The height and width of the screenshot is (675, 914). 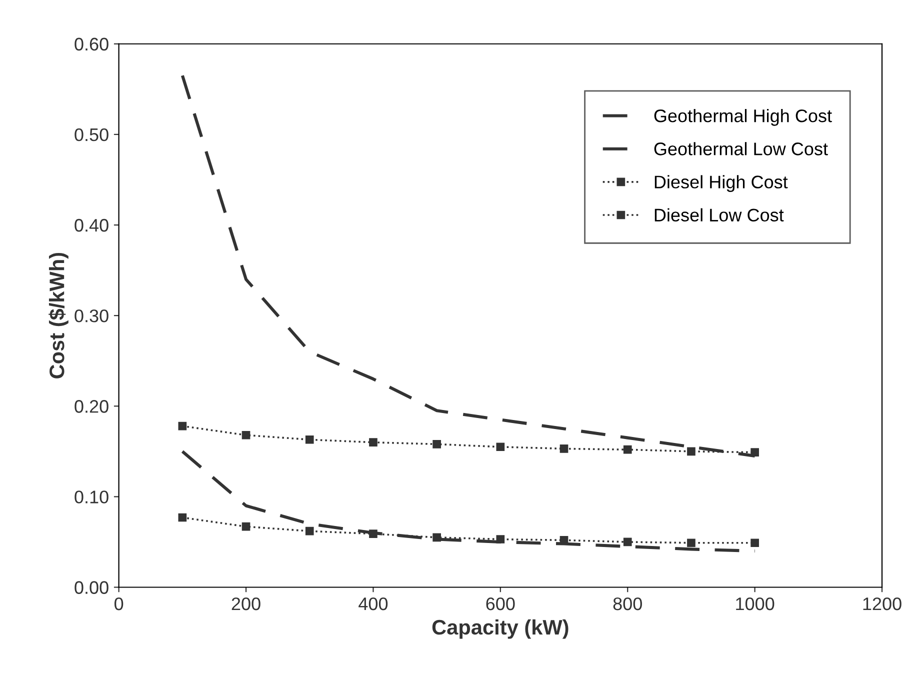 What do you see at coordinates (741, 149) in the screenshot?
I see `legend-label: Geothermal Low Cost` at bounding box center [741, 149].